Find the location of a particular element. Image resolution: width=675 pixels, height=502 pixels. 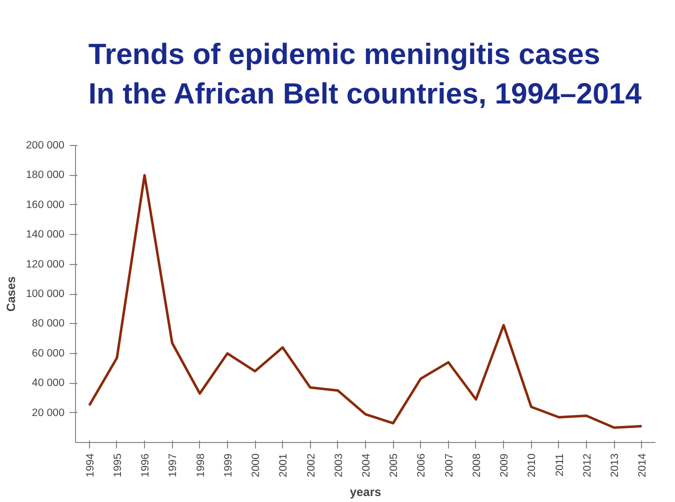

x-tick-label: 2012 is located at coordinates (587, 465).